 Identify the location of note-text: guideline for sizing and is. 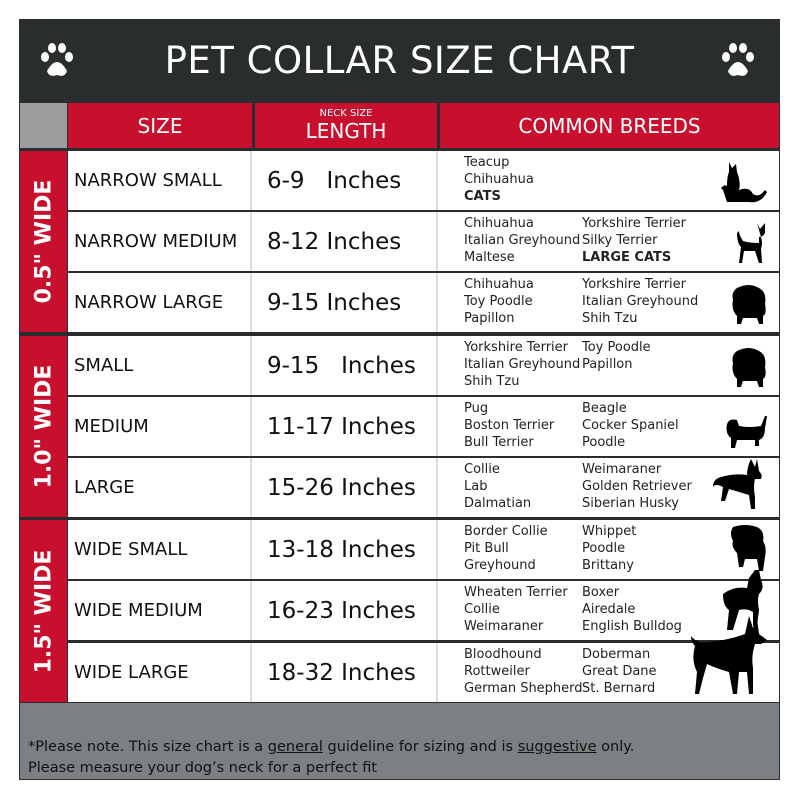
(420, 747).